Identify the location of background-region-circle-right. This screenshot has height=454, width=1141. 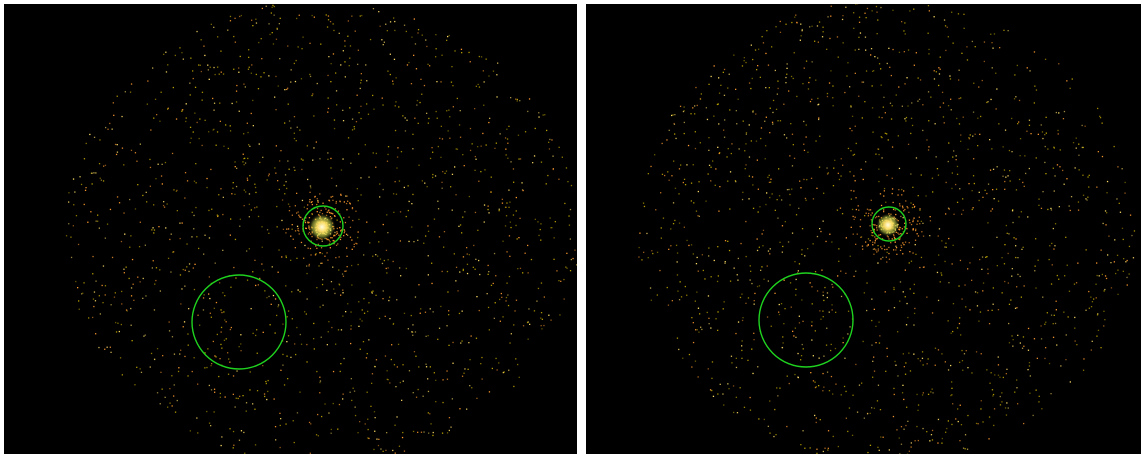
(806, 320).